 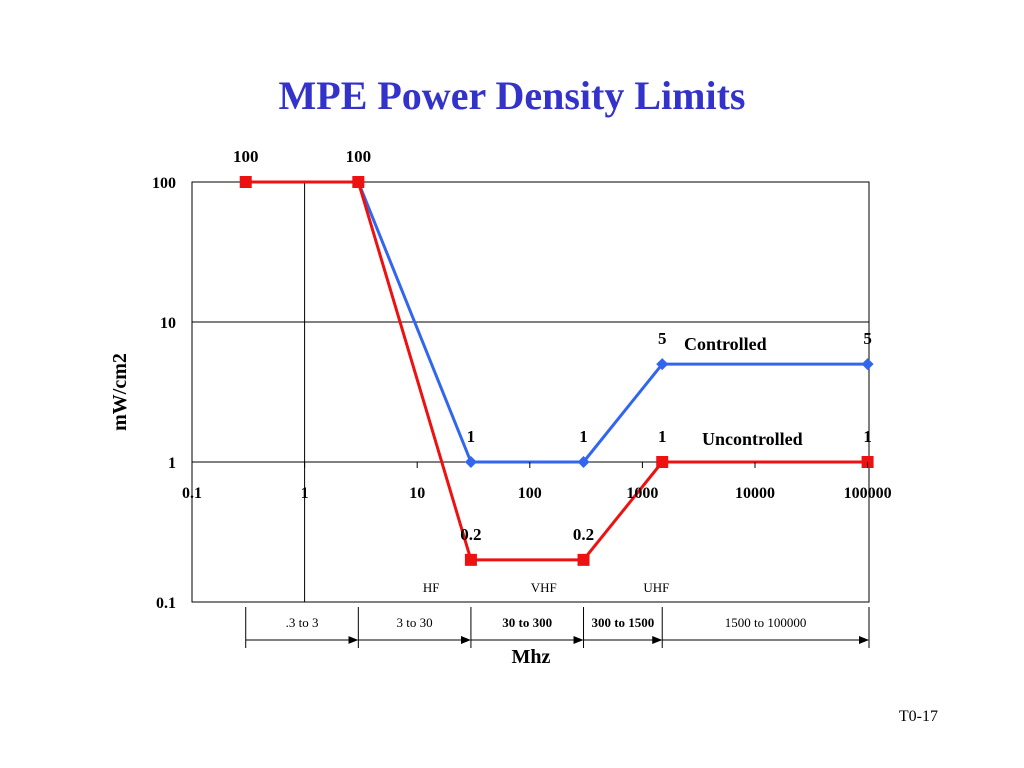 I want to click on band-label: HF, so click(x=431, y=587).